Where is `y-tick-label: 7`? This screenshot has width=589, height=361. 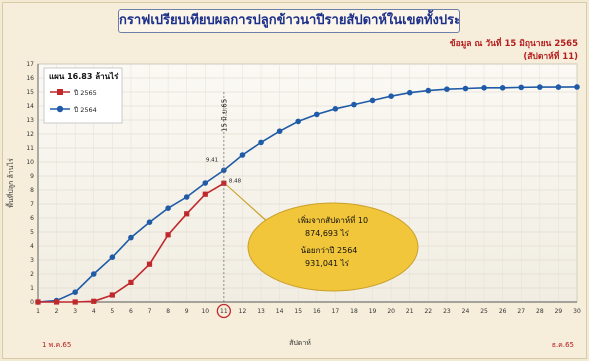 y-tick-label: 7 is located at coordinates (32, 204).